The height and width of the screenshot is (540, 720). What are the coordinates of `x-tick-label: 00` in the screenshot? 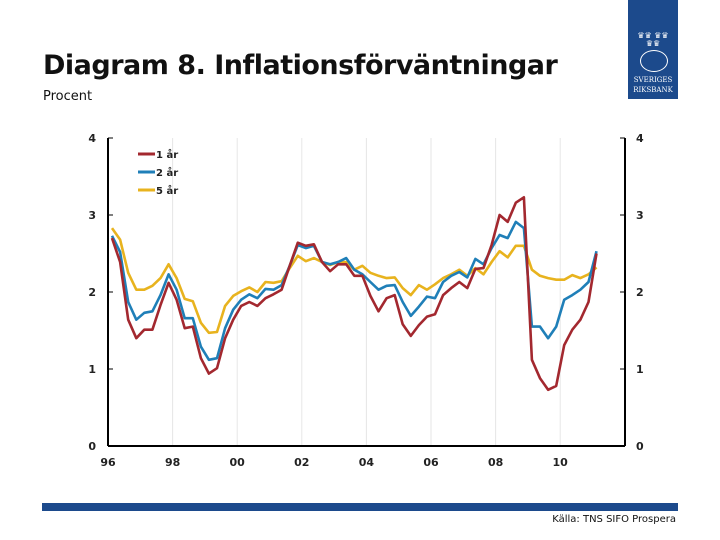 It's located at (238, 462).